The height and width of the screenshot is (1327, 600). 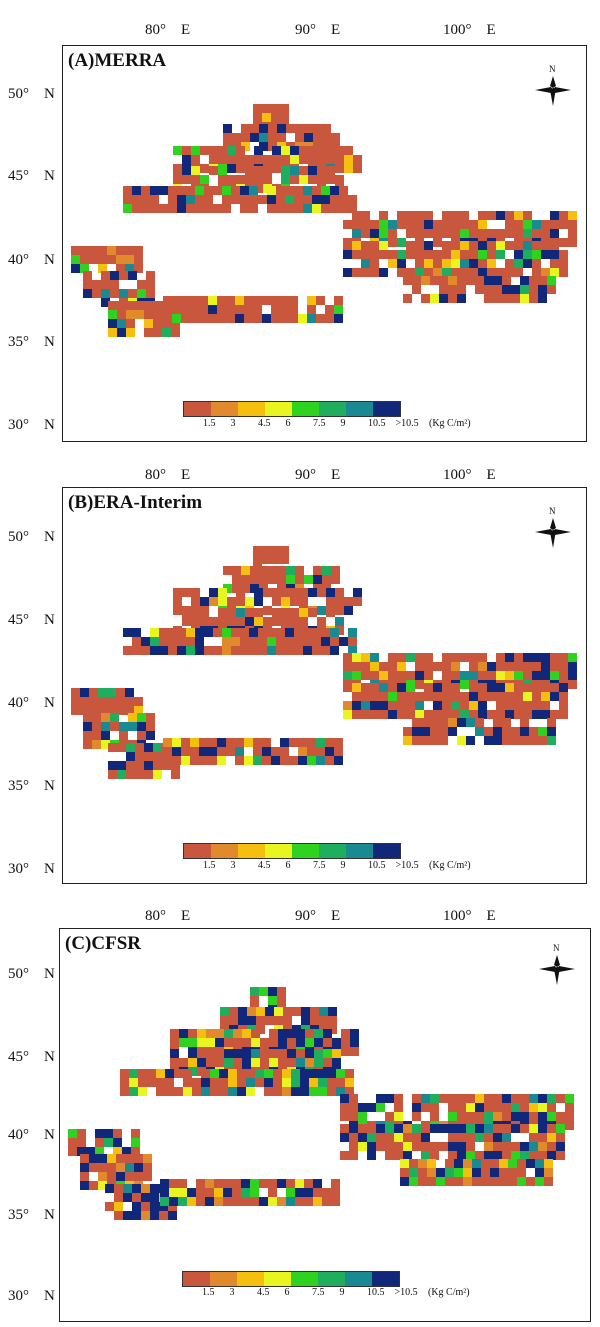 What do you see at coordinates (292, 409) in the screenshot?
I see `legend-colorbar` at bounding box center [292, 409].